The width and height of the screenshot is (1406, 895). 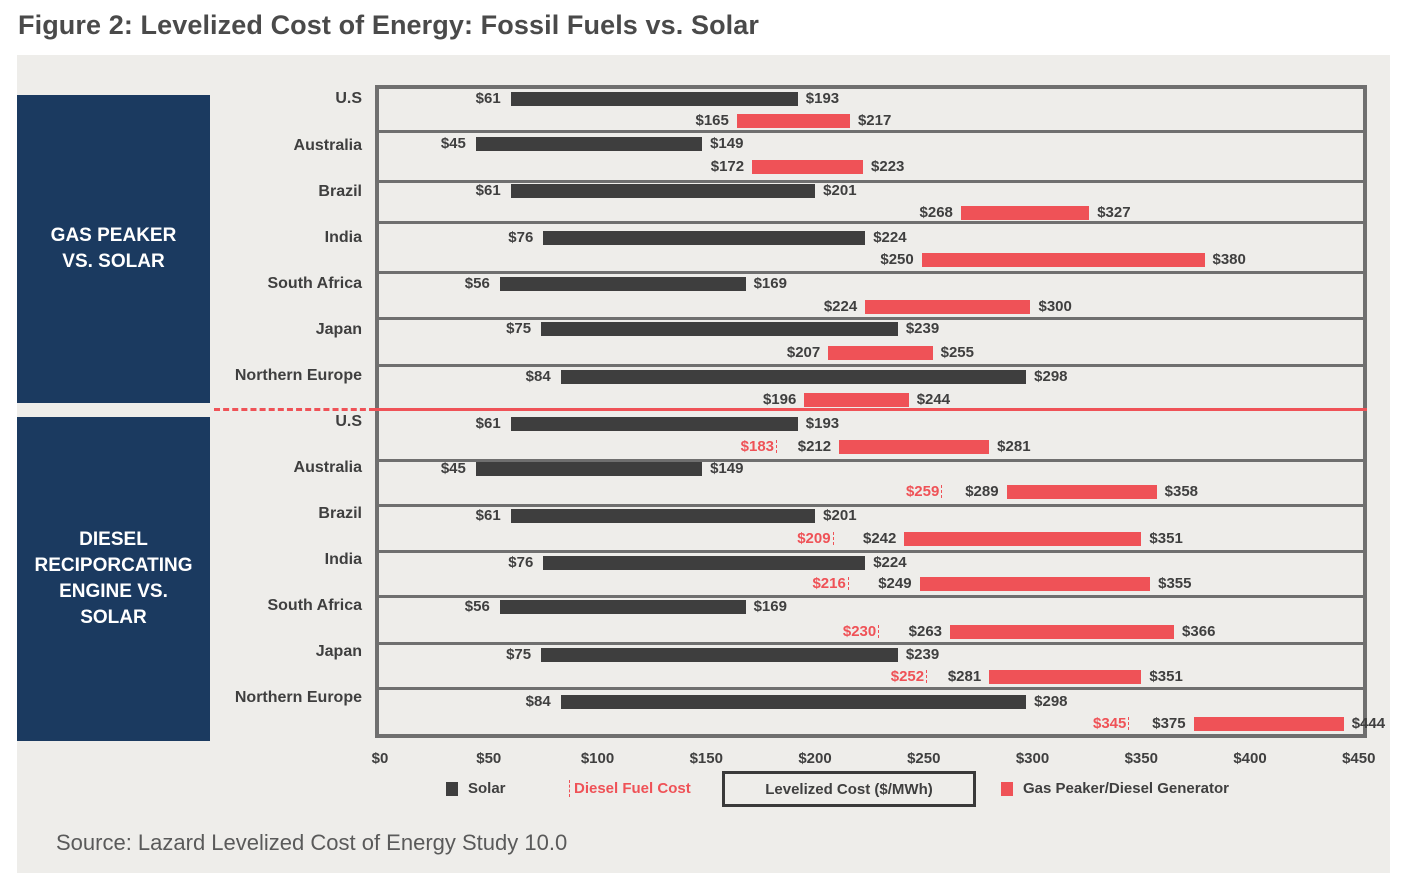 I want to click on fuel-cost-label: $230, so click(x=859, y=631).